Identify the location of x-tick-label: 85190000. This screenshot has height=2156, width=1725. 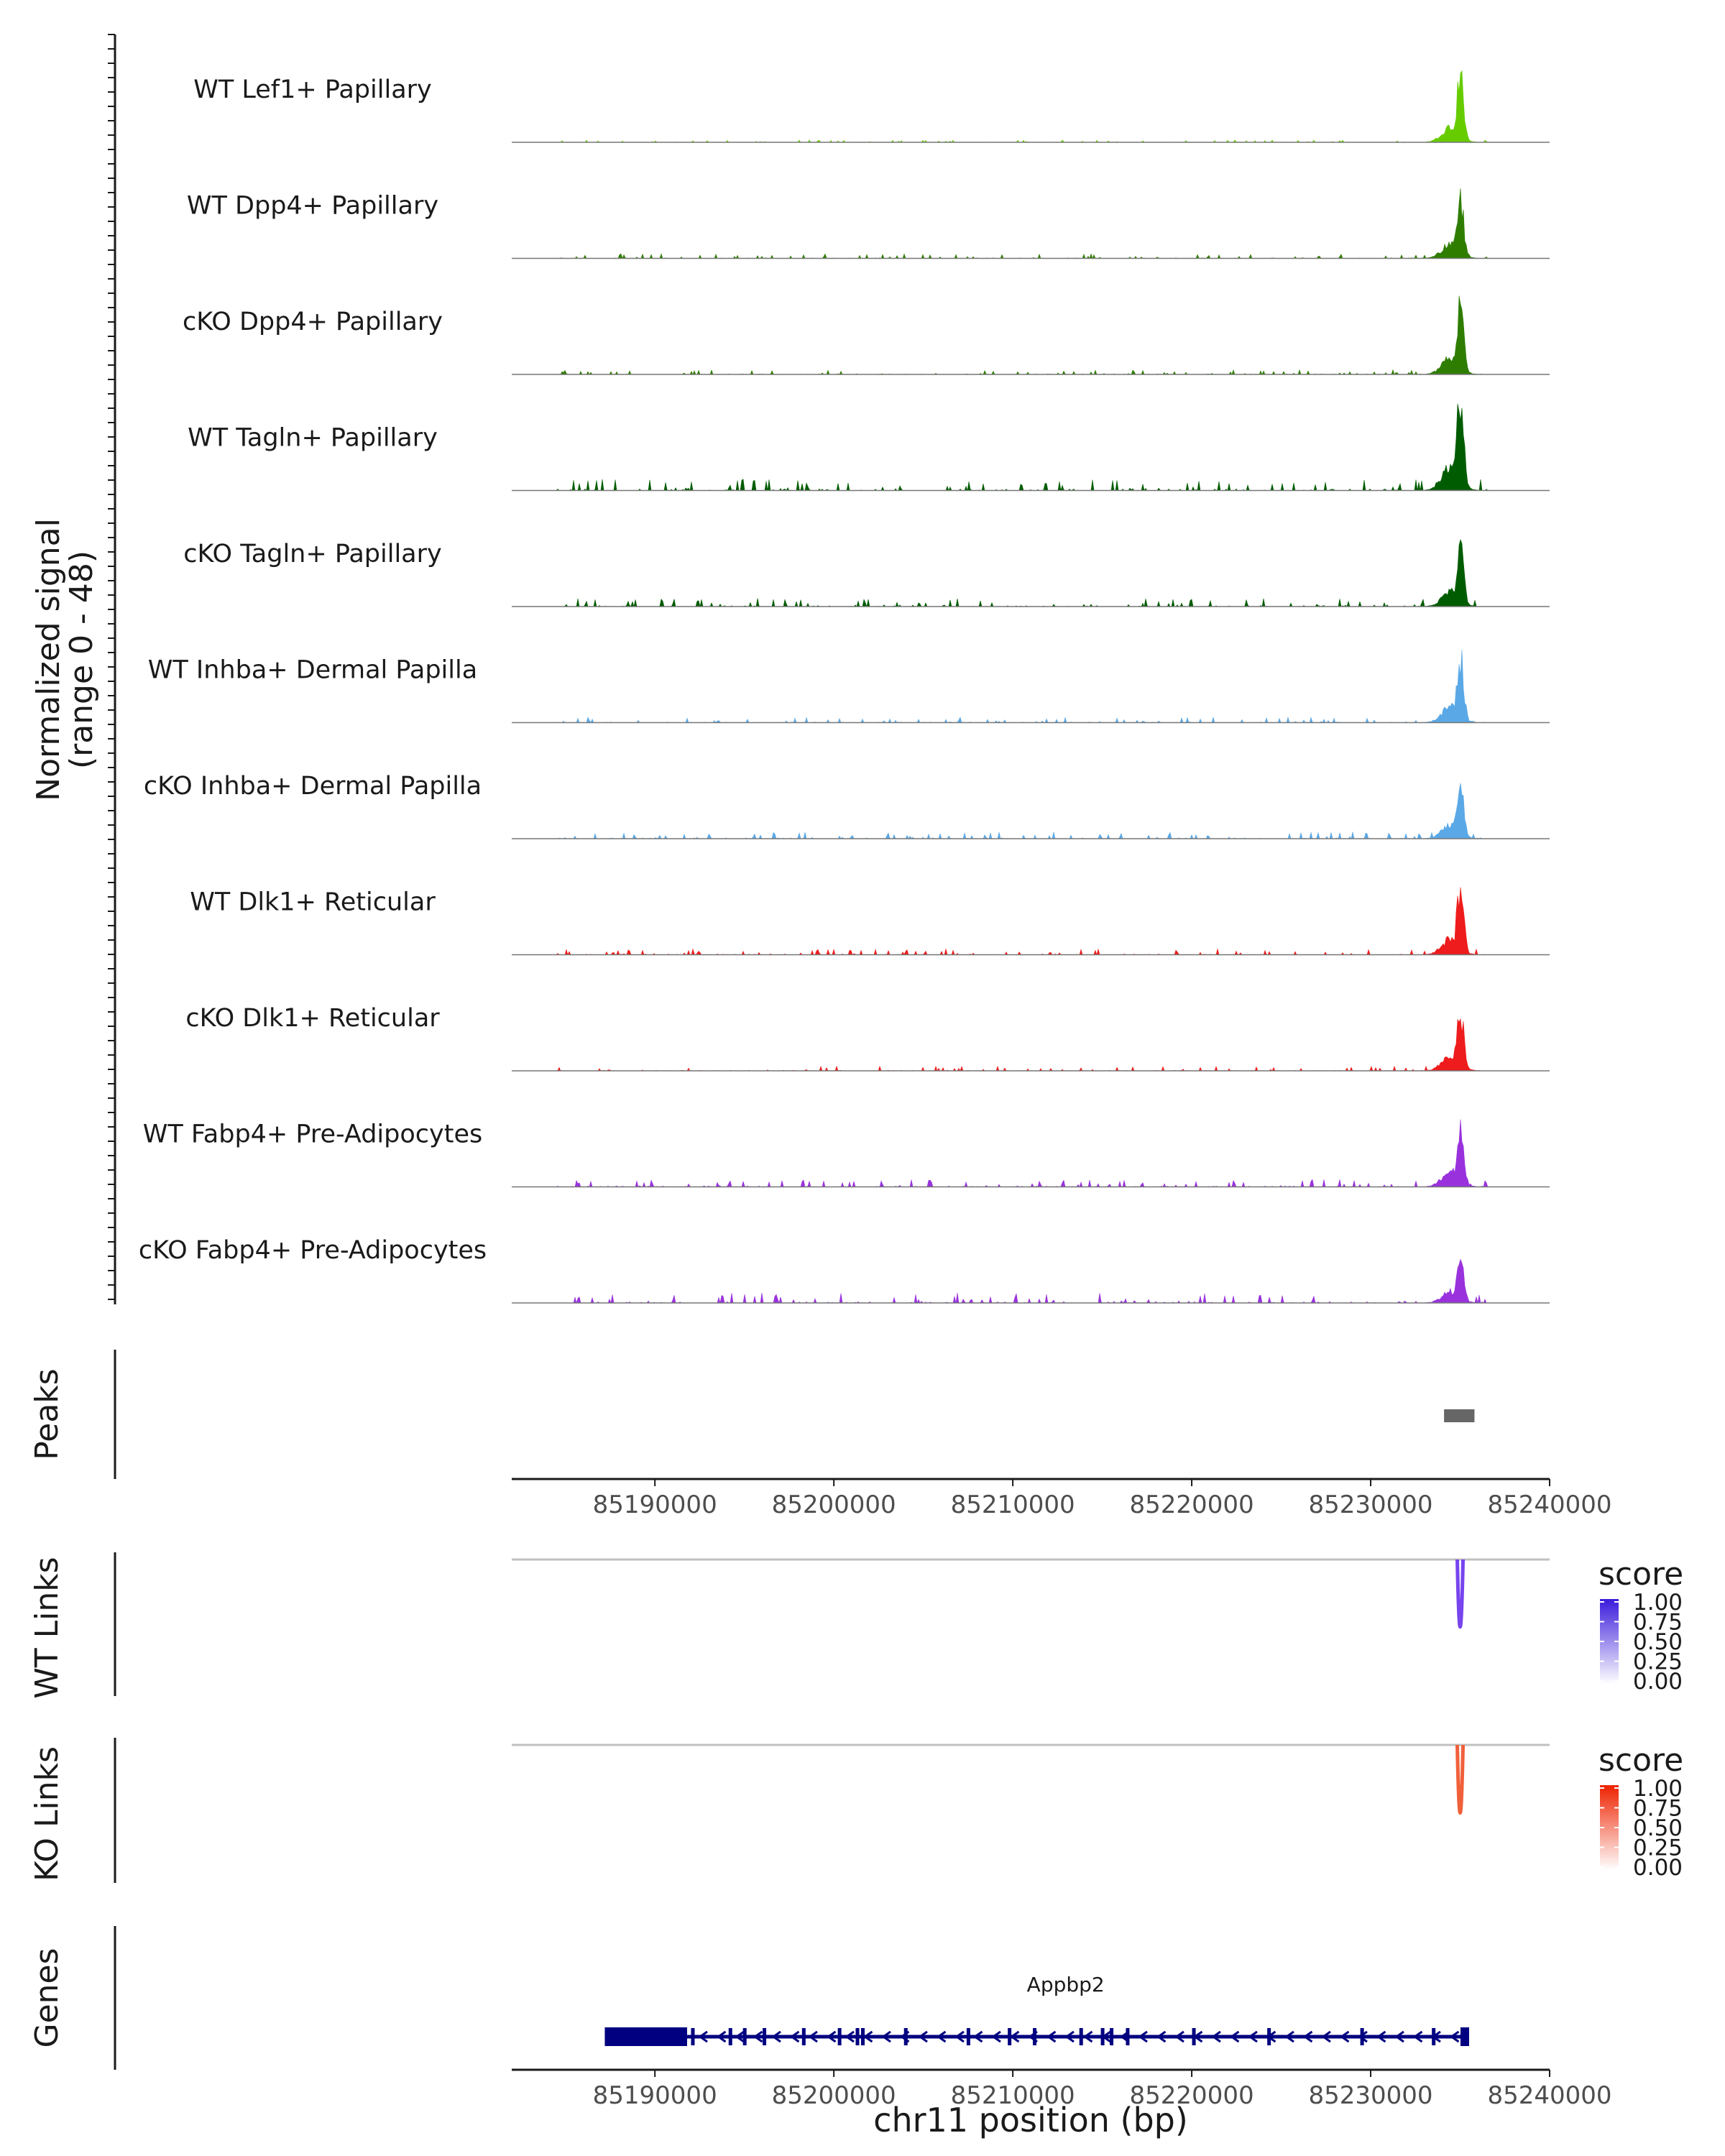
(655, 1505).